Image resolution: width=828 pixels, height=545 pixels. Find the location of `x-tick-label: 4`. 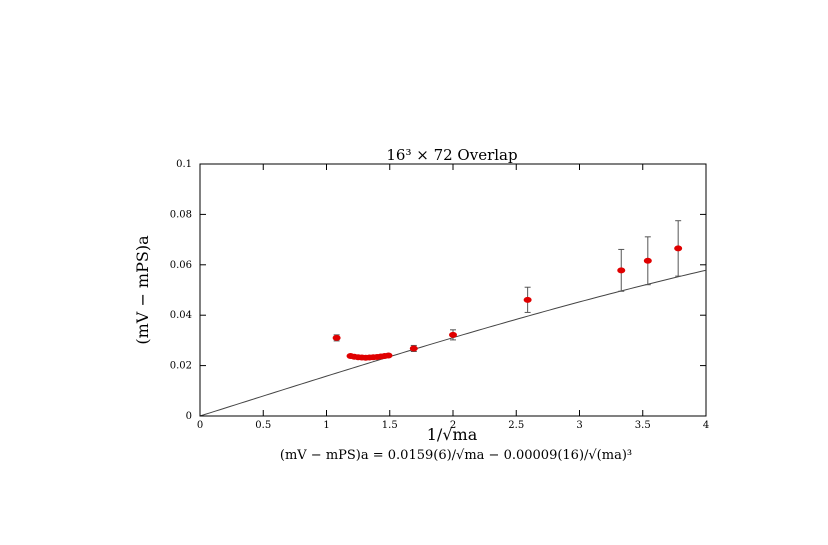

x-tick-label: 4 is located at coordinates (706, 425).